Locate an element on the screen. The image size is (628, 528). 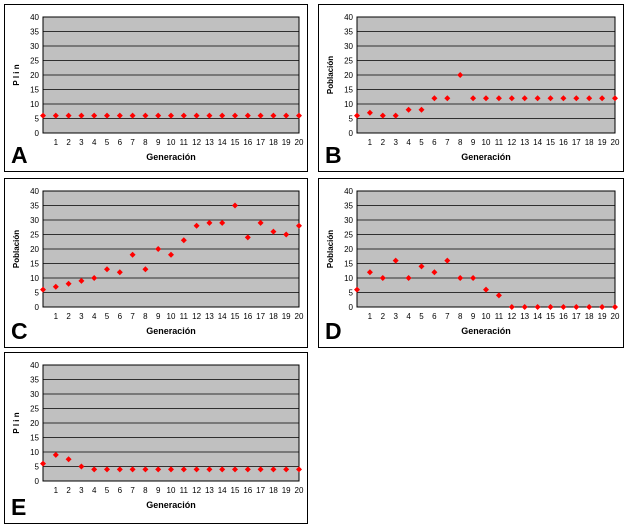
y-axis-label: P l i n is located at coordinates (16, 74).